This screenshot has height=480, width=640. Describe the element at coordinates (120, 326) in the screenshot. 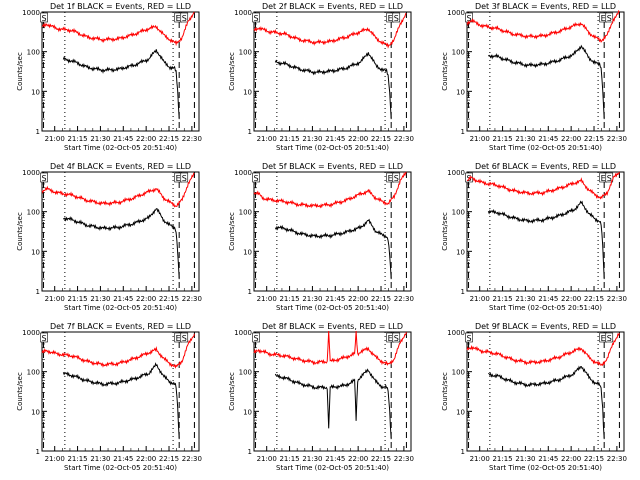

I see `panel-title: Det 7f BLACK = Events, RED = LLD` at that location.